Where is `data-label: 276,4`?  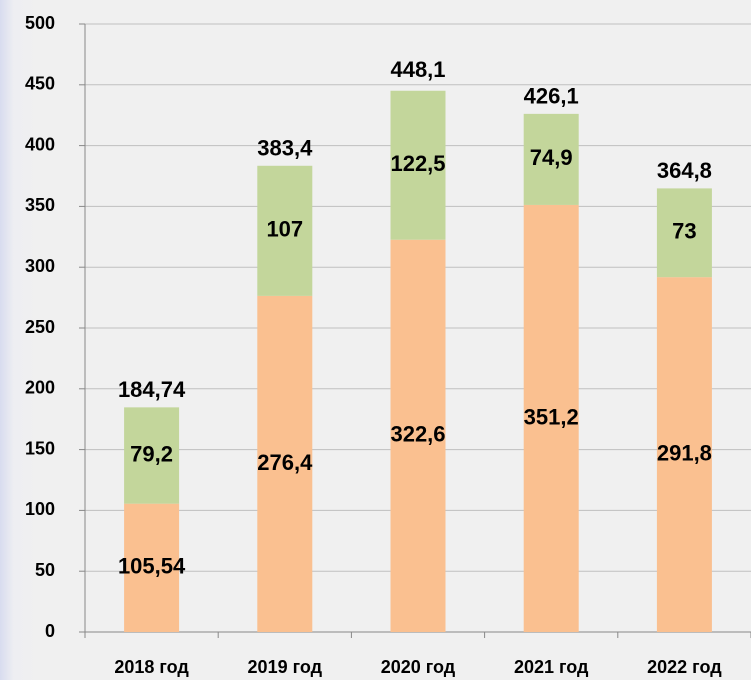
data-label: 276,4 is located at coordinates (285, 462).